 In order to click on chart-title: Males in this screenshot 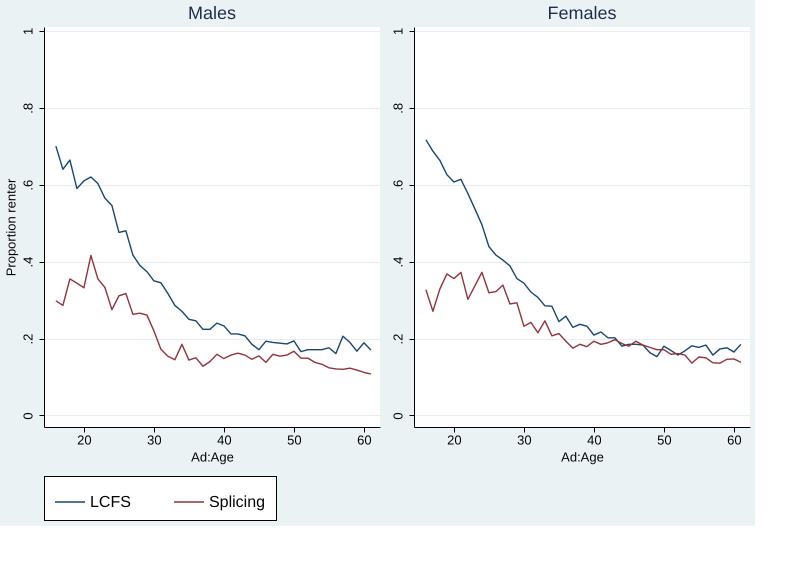, I will do `click(212, 13)`.